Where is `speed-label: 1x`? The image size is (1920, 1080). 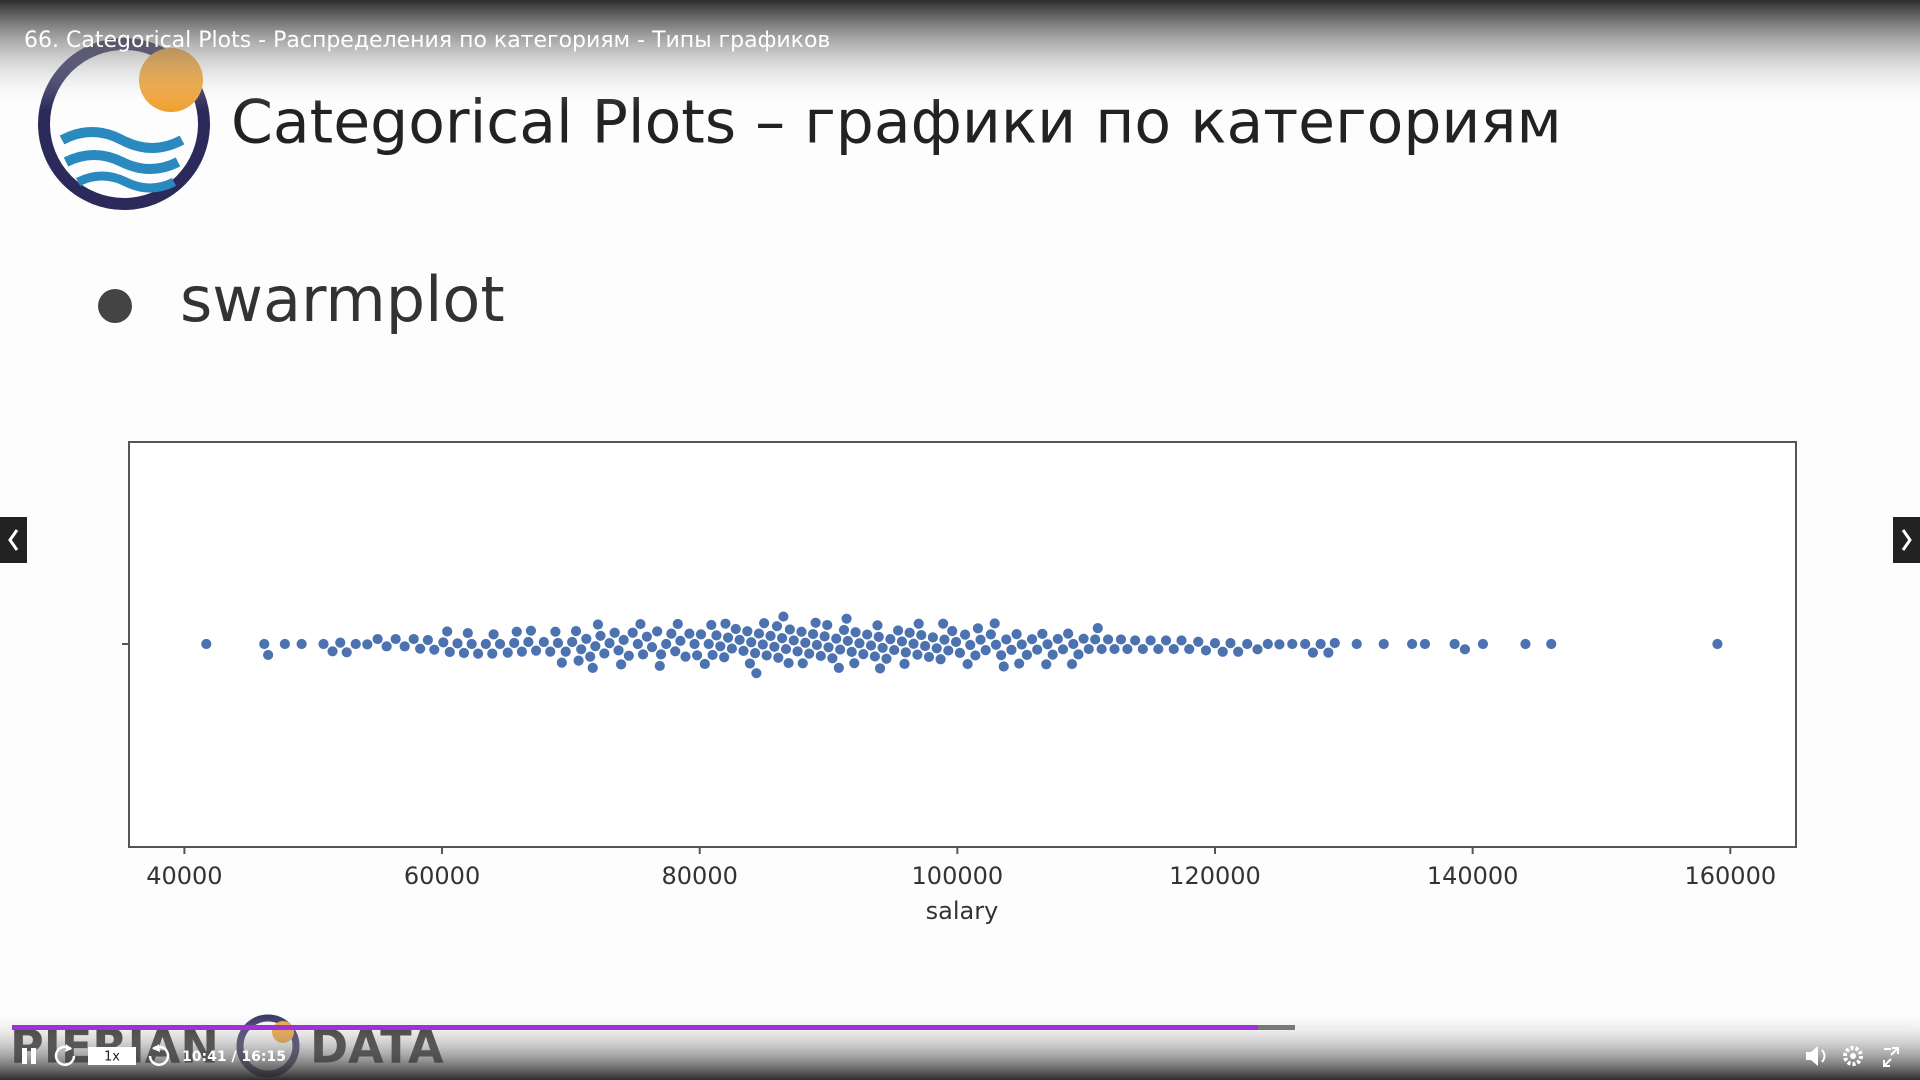
speed-label: 1x is located at coordinates (112, 1057).